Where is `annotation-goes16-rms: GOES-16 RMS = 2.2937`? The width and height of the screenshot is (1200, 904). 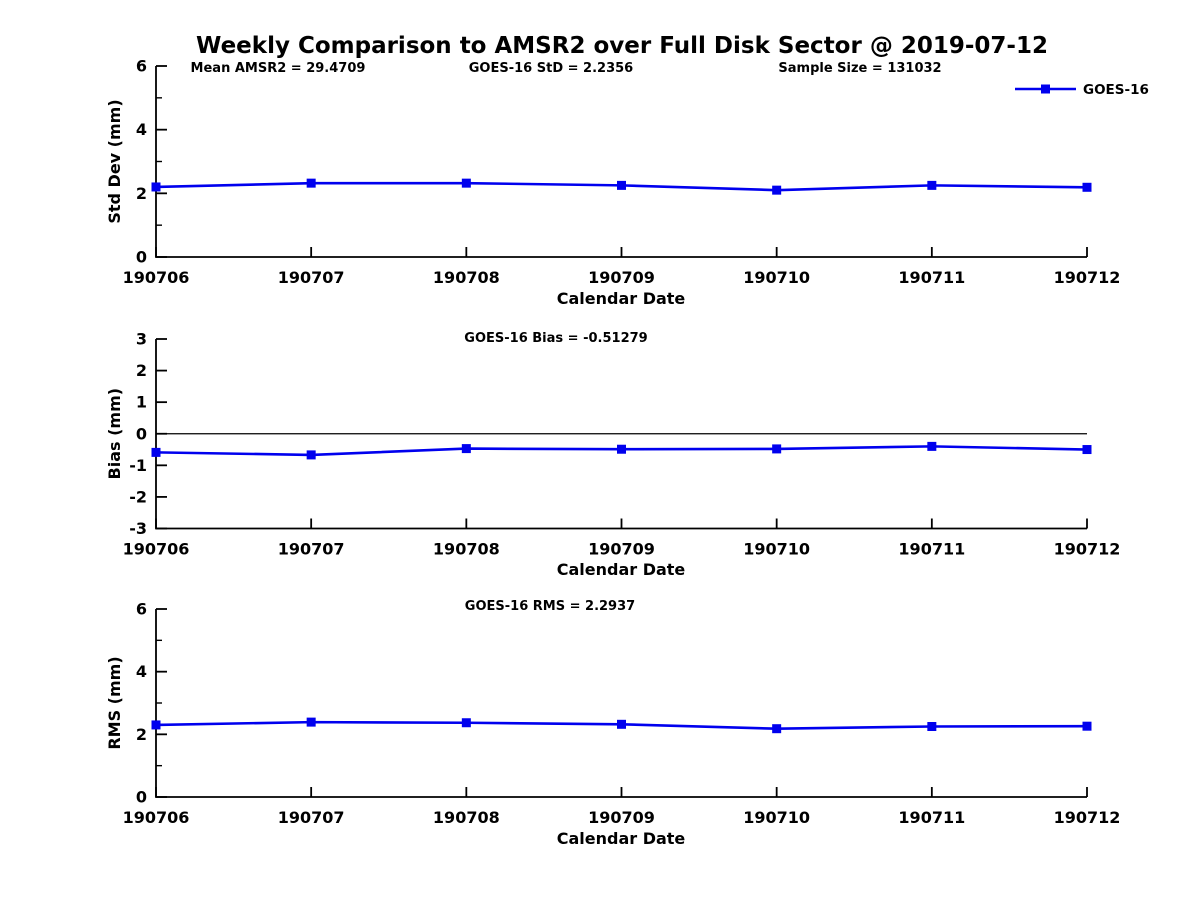
annotation-goes16-rms: GOES-16 RMS = 2.2937 is located at coordinates (550, 606).